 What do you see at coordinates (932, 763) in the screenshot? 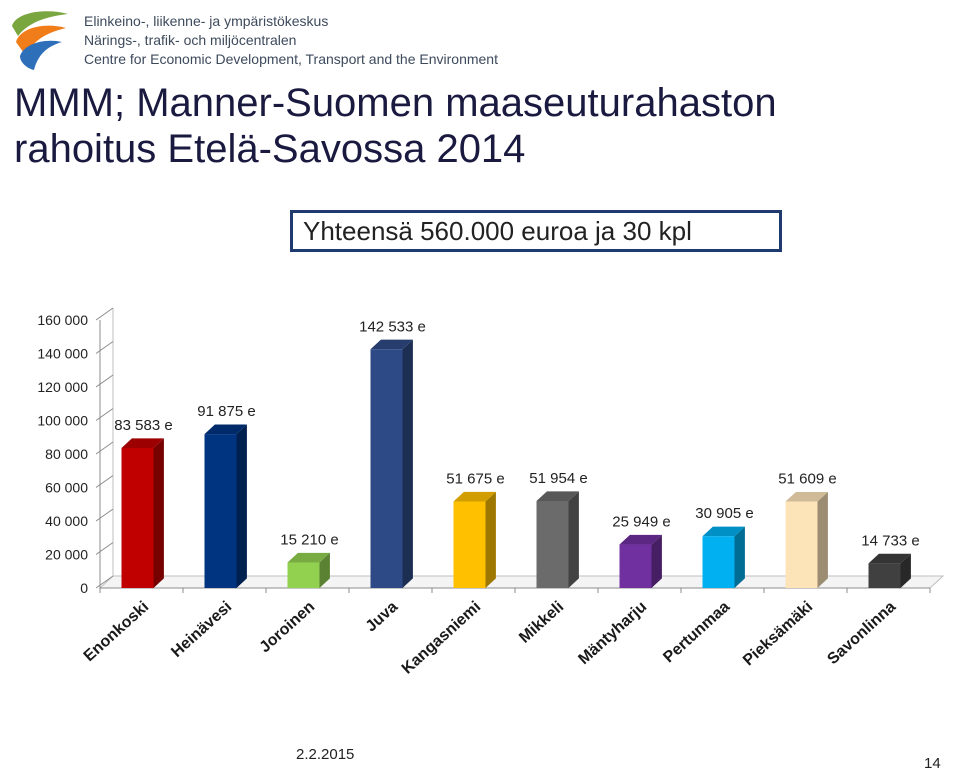
I see `page-number: 14` at bounding box center [932, 763].